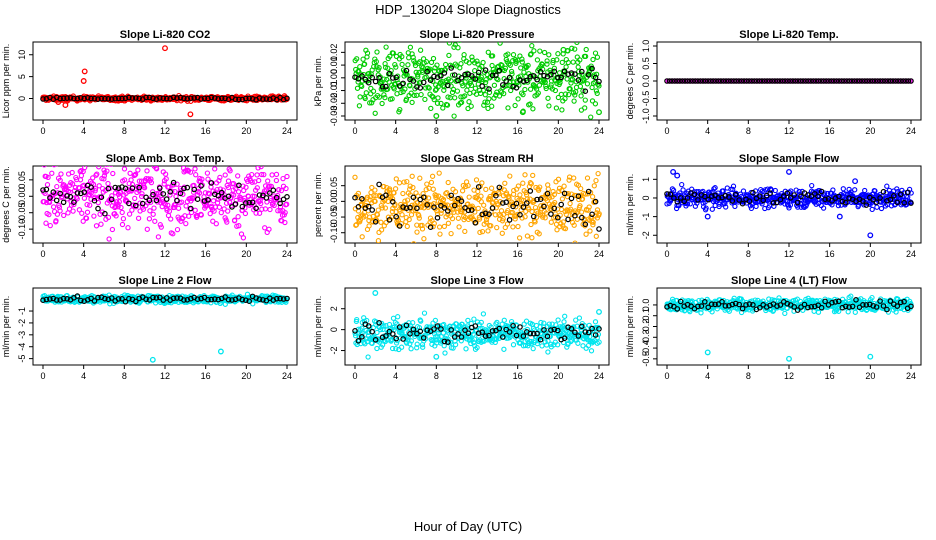 Image resolution: width=936 pixels, height=540 pixels. I want to click on y-axis-label: ml/min per min., so click(6, 327).